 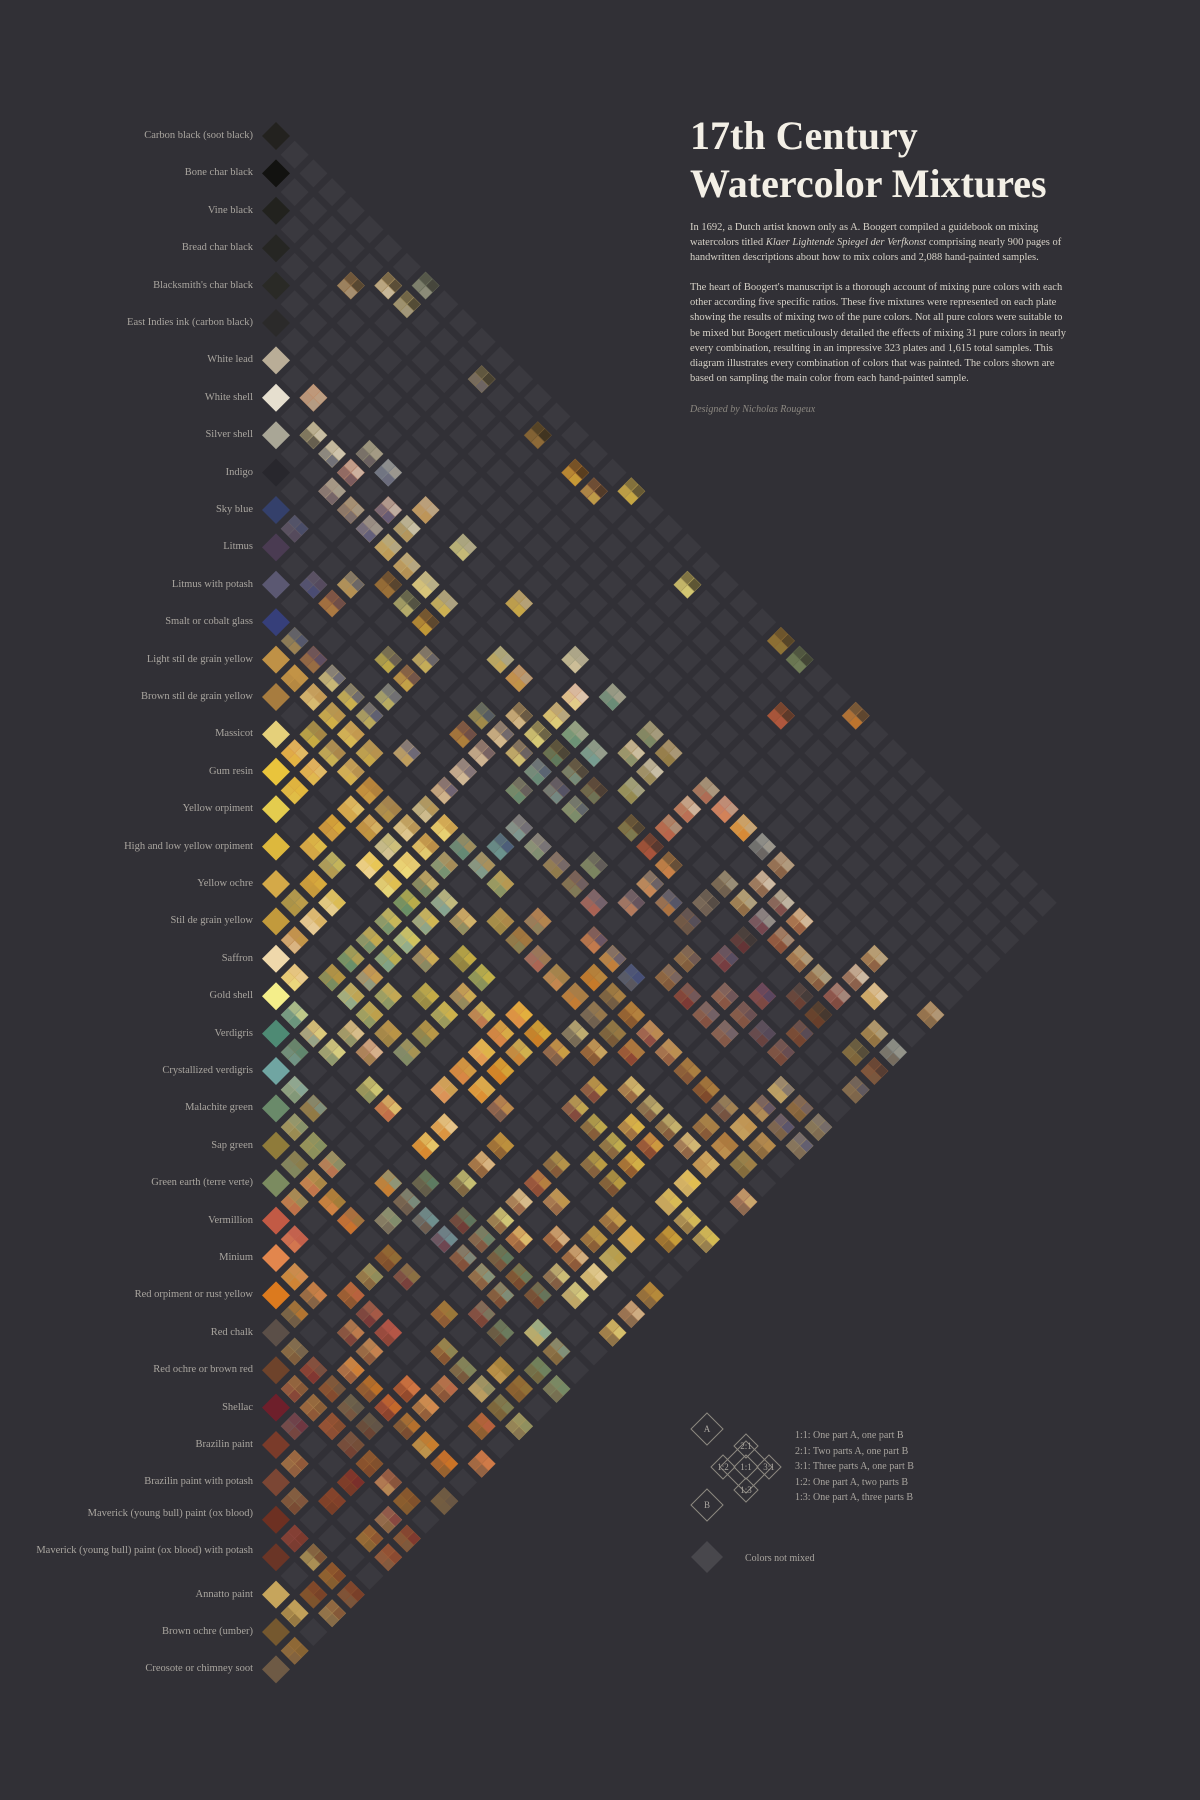 What do you see at coordinates (852, 1451) in the screenshot?
I see `ratio-2-1: 2:1: Two parts A, one part B` at bounding box center [852, 1451].